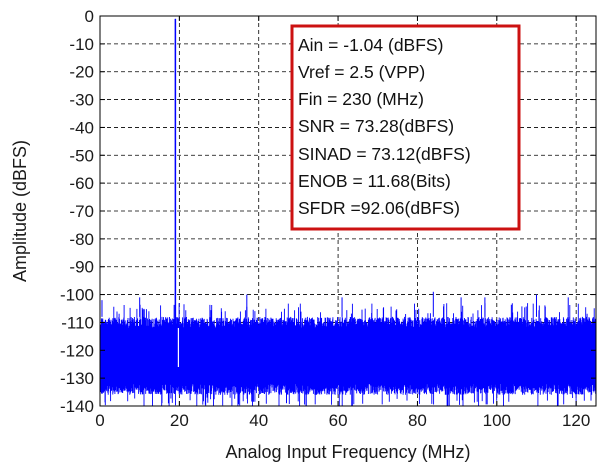  Describe the element at coordinates (374, 181) in the screenshot. I see `annotation-enob: ENOB = 11.68(Bits)` at that location.